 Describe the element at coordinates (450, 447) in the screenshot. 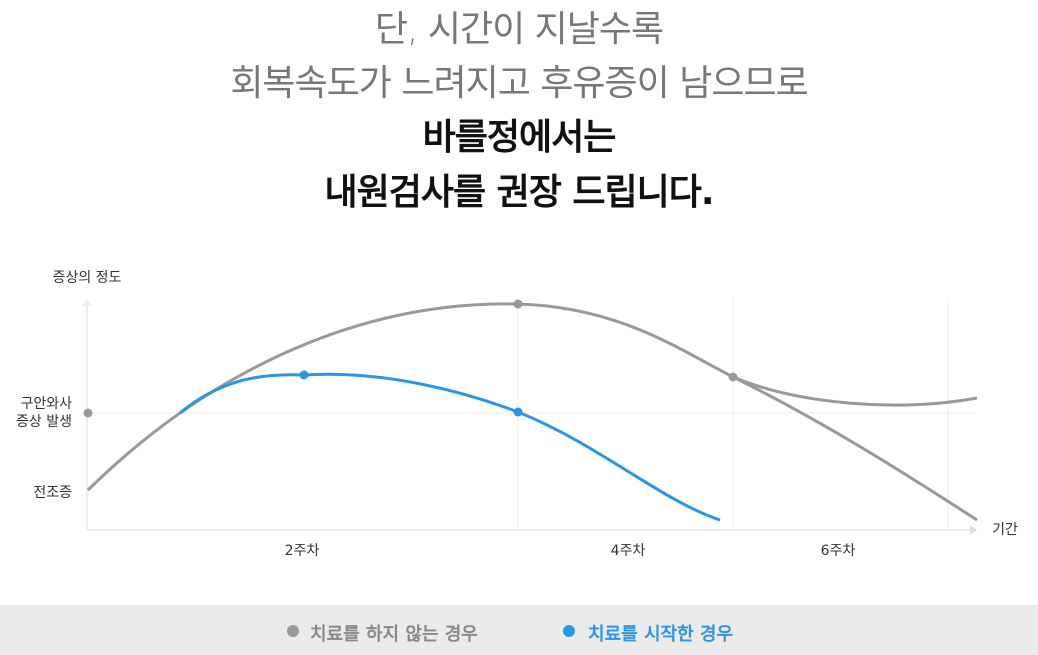

I see `curve-treated` at that location.